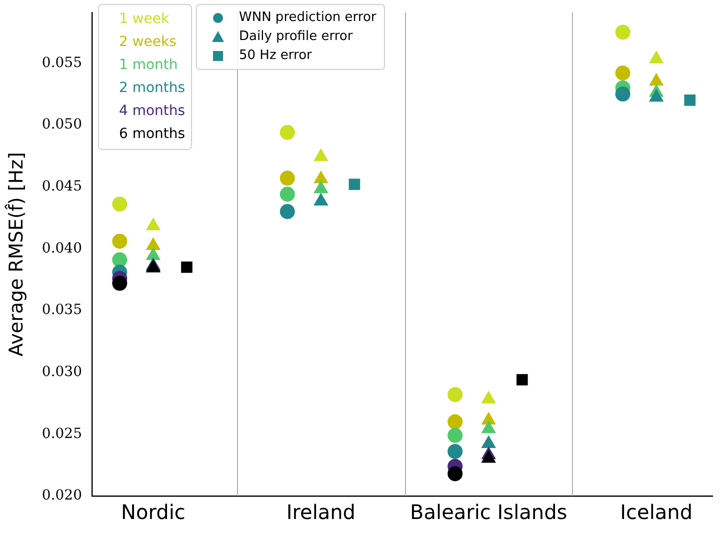 The height and width of the screenshot is (536, 721). Describe the element at coordinates (62, 310) in the screenshot. I see `y-tick-label: 0.035` at that location.